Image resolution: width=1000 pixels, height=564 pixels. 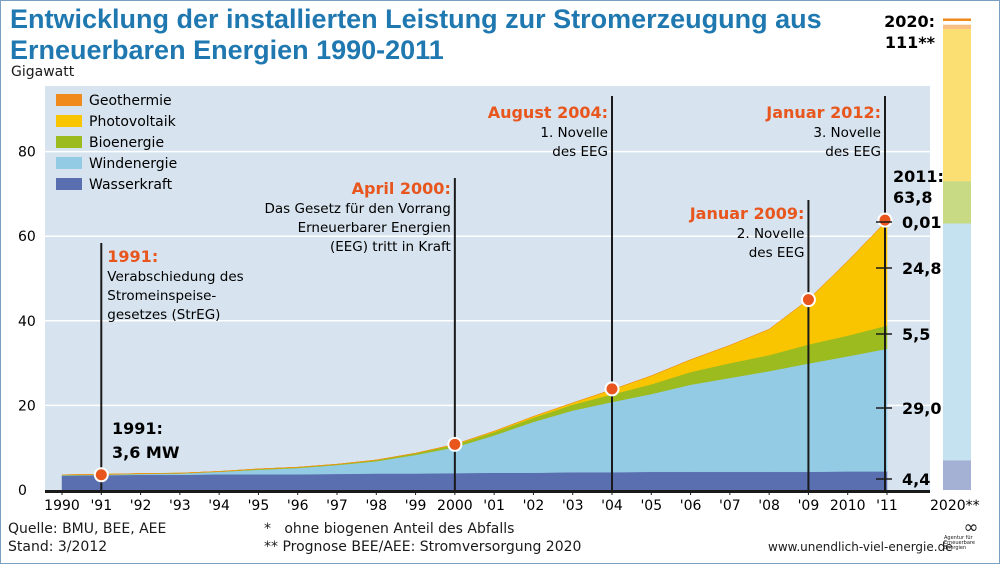 What do you see at coordinates (691, 506) in the screenshot?
I see `x-tick-label: '06` at bounding box center [691, 506].